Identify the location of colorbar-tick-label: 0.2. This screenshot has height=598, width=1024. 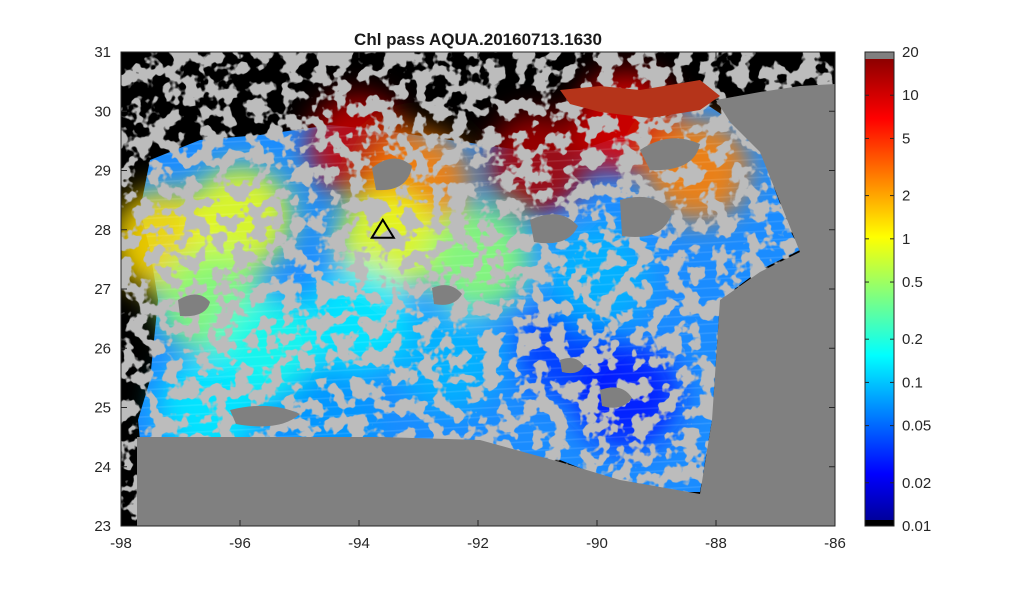
(912, 339).